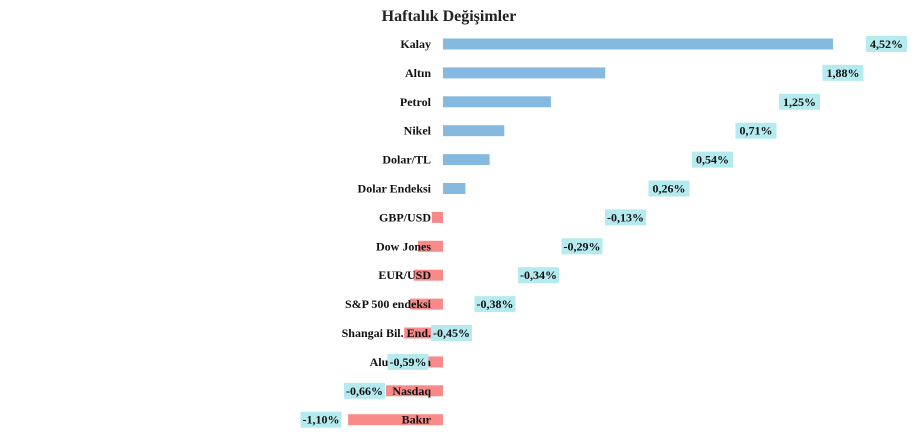  I want to click on data-label-6: -0,13%, so click(625, 217).